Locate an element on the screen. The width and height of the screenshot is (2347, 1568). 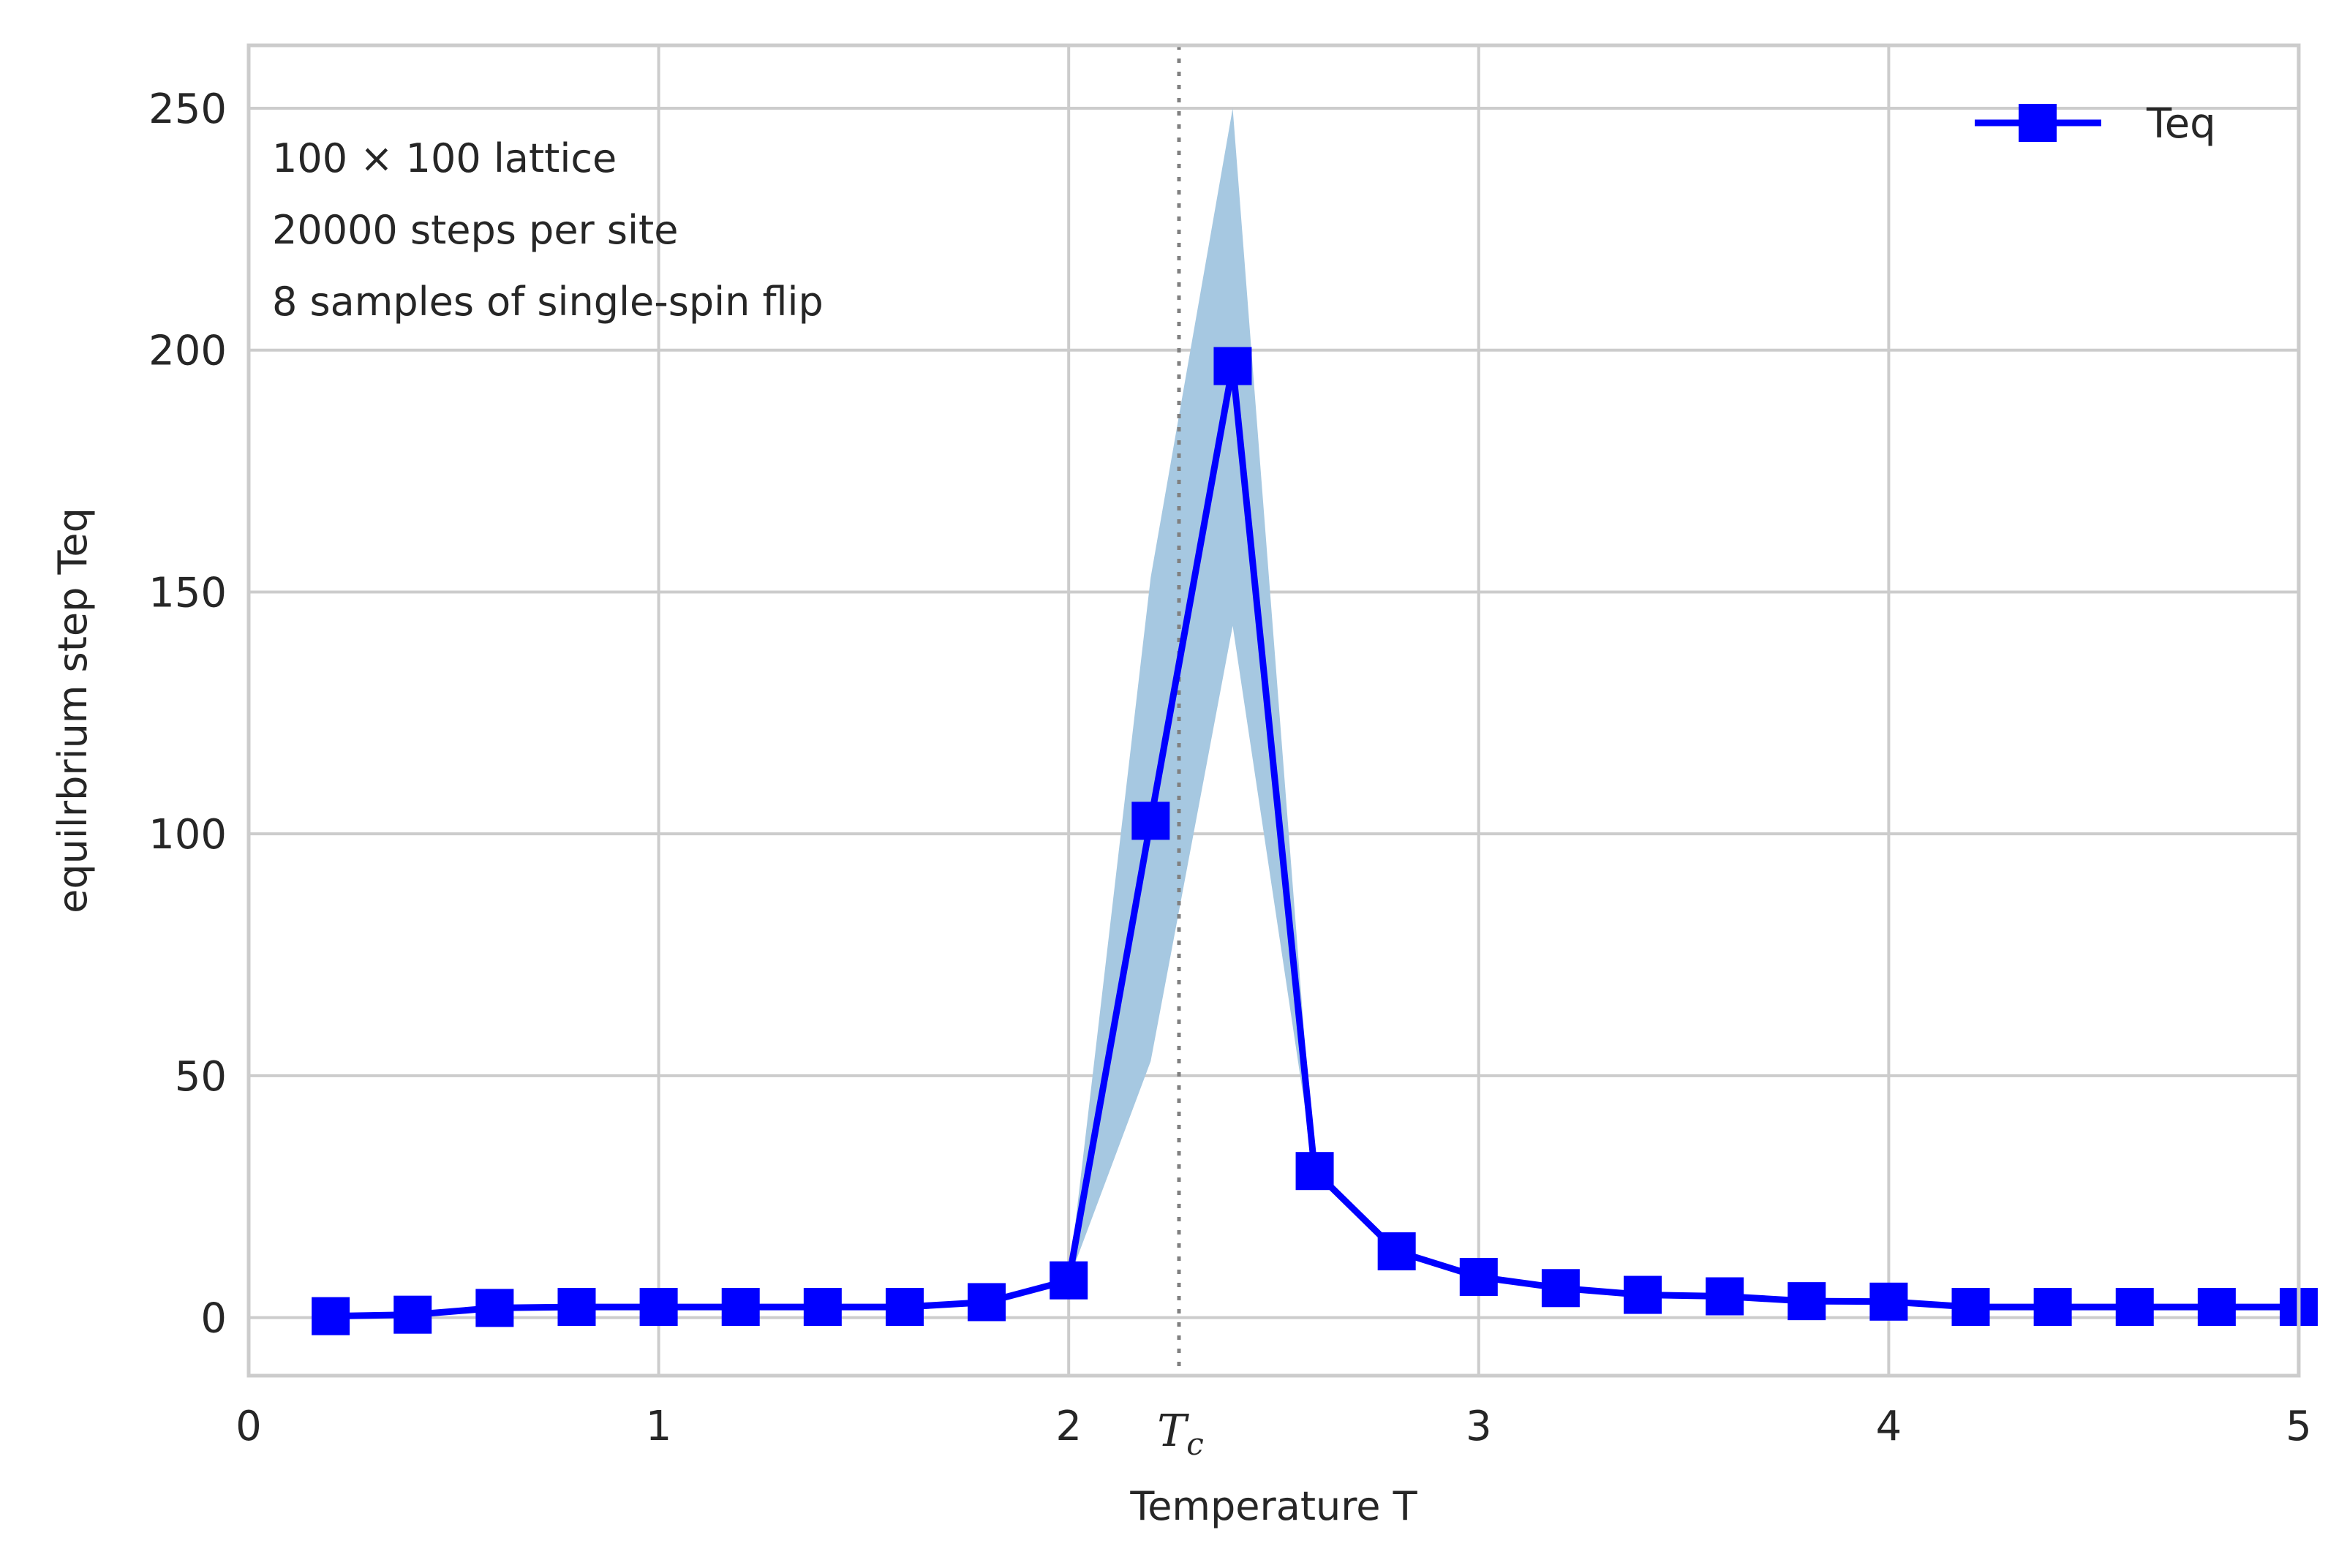
legend: Teq is located at coordinates (2096, 124).